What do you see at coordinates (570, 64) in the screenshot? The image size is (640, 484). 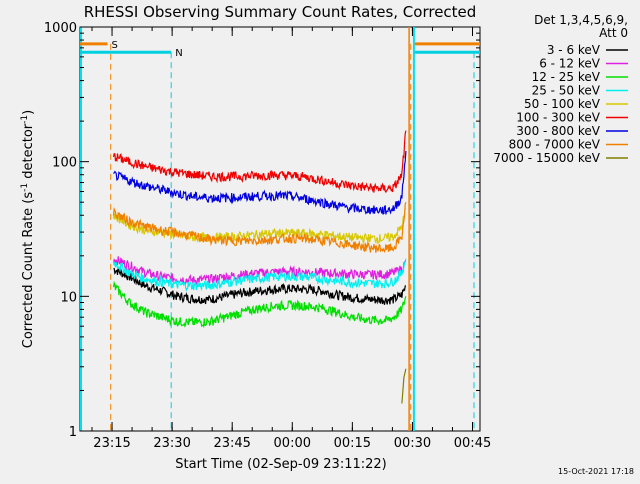 I see `legend-label-1: 6 - 12 keV` at bounding box center [570, 64].